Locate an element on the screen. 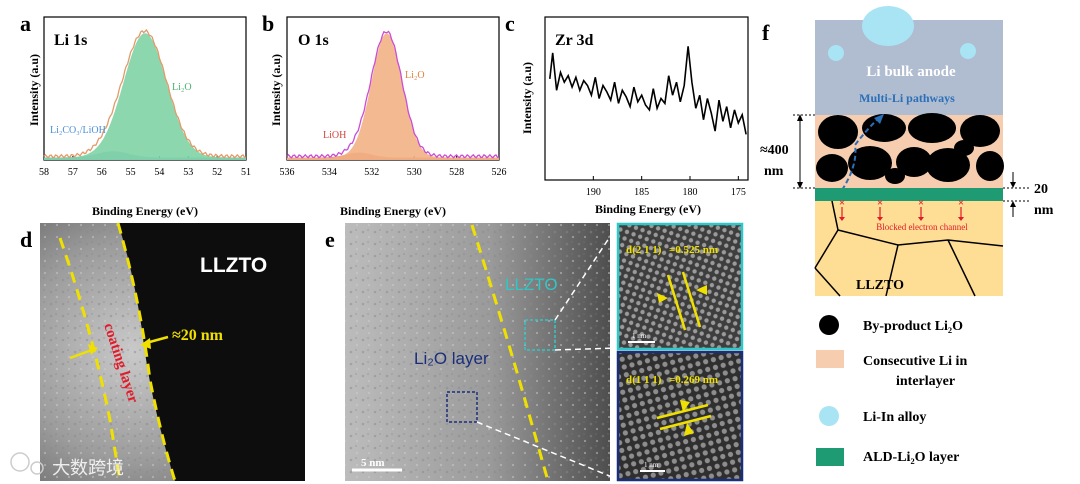 This screenshot has height=484, width=1080. inset-top-arrowhead-left is located at coordinates (662, 298).